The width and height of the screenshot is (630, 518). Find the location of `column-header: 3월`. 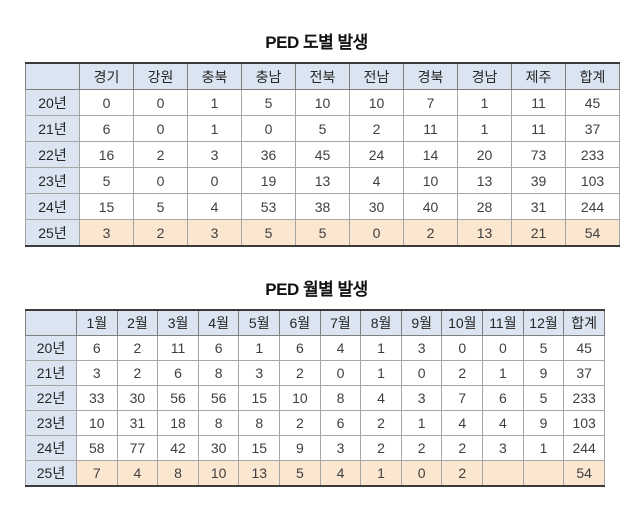

column-header: 3월 is located at coordinates (178, 322).